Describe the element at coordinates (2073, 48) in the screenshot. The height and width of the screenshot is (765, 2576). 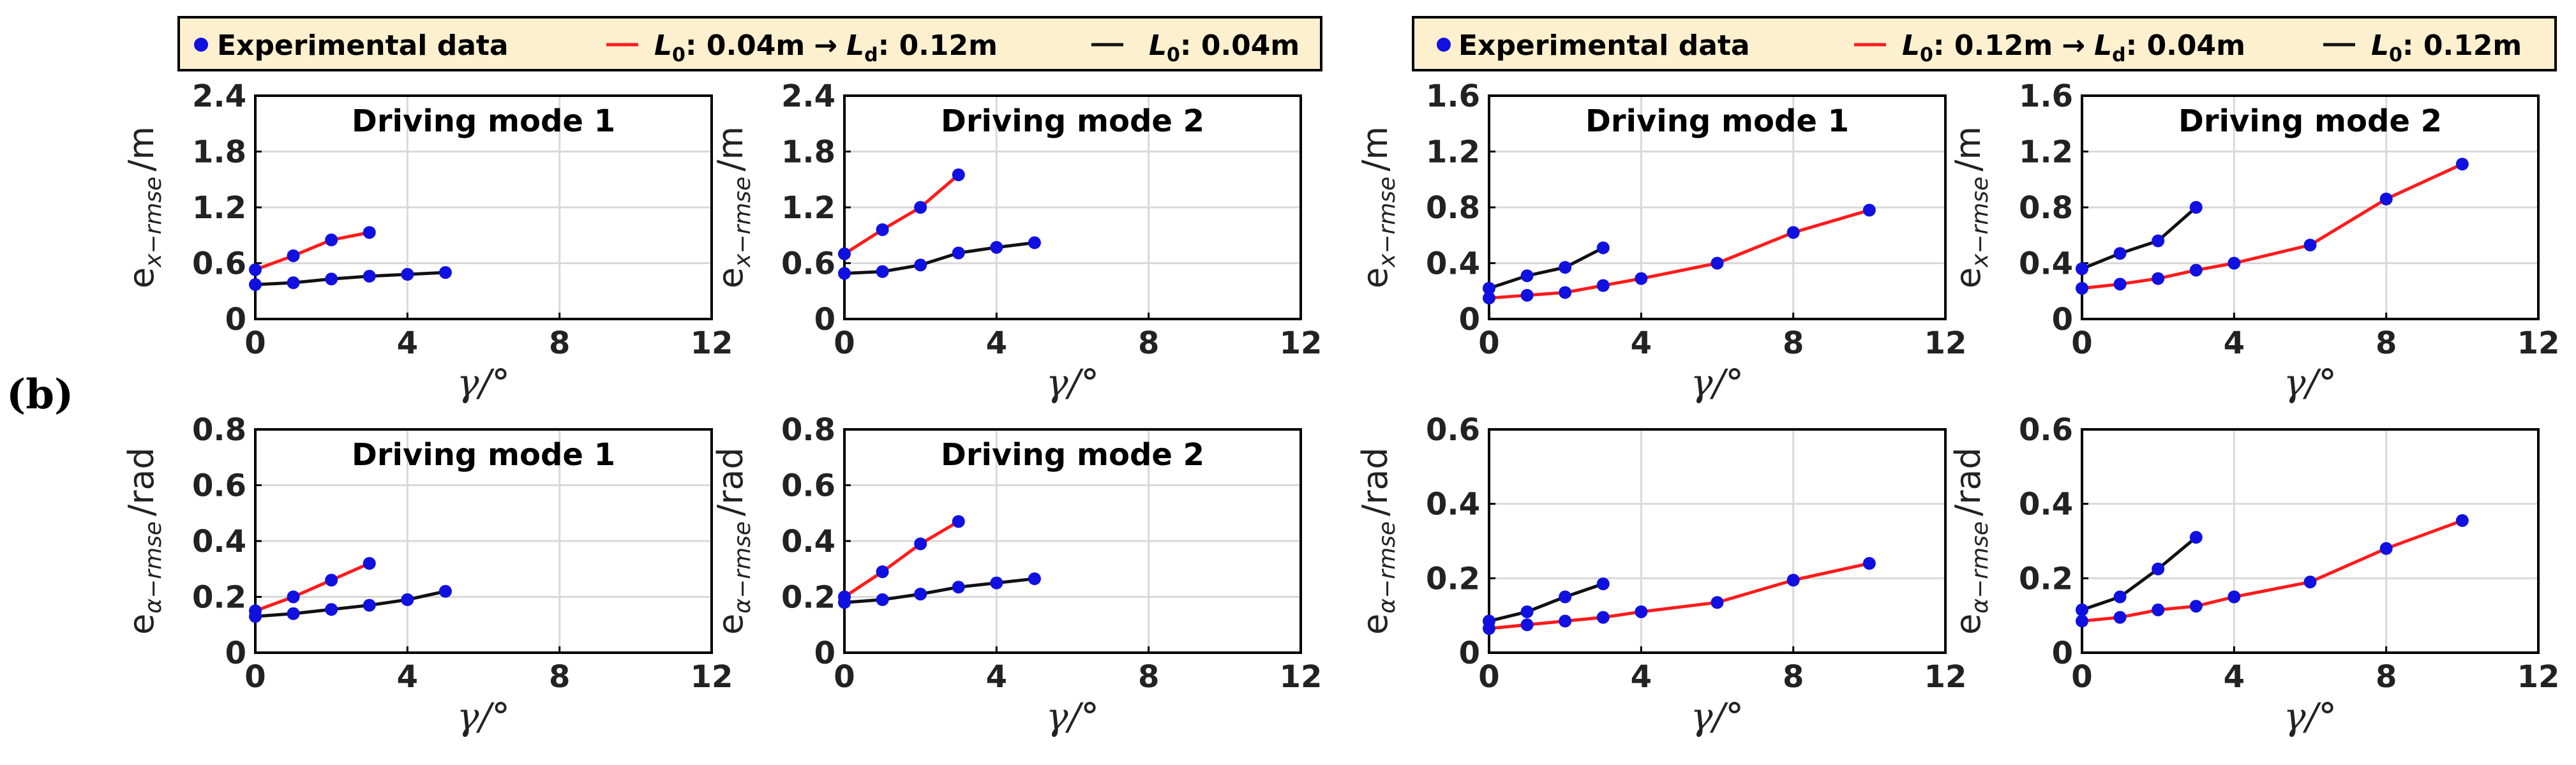
I see `legend-right-red-label: L0: 0.12m → Ld: 0.04m` at that location.